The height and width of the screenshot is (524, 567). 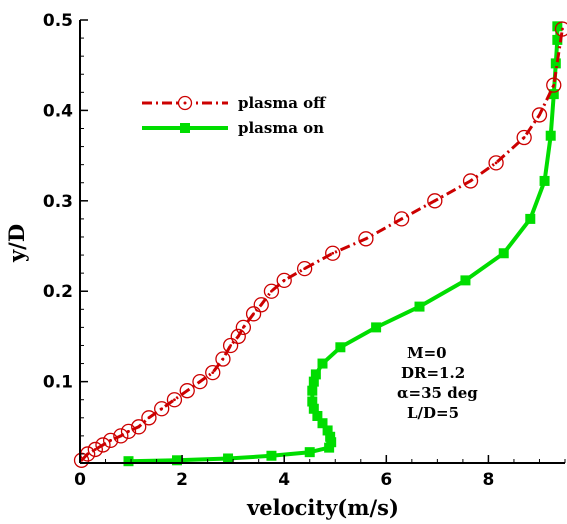 What do you see at coordinates (433, 413) in the screenshot?
I see `annotation-length-ratio: L/D=5` at bounding box center [433, 413].